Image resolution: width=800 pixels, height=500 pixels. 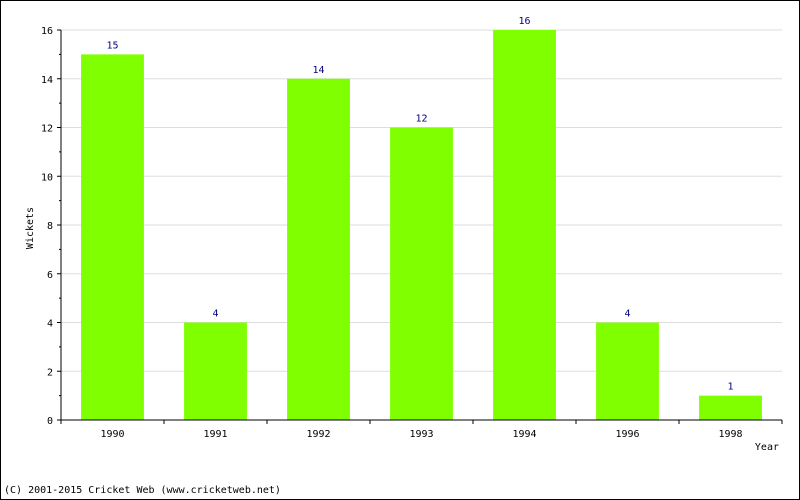 I want to click on bar-1998, so click(x=730, y=407).